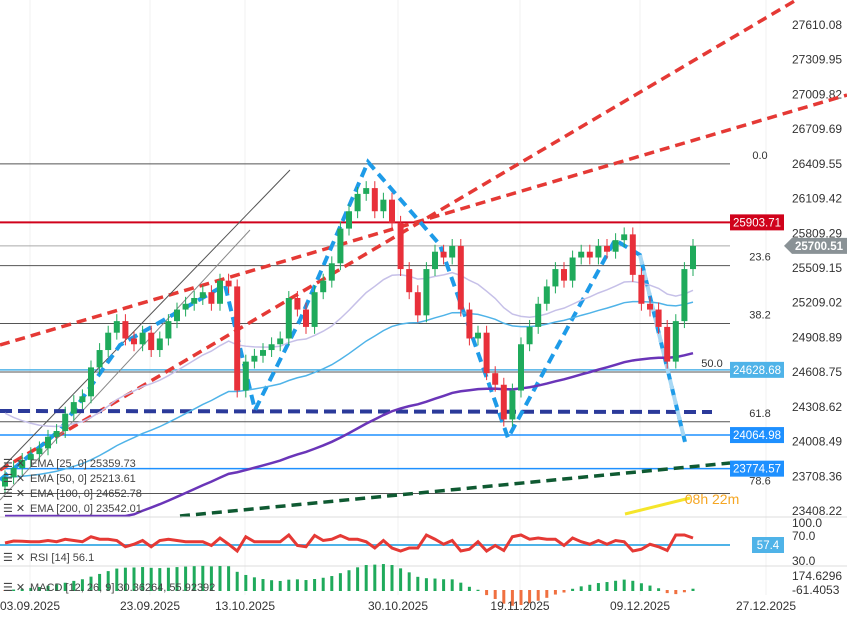 The width and height of the screenshot is (847, 617). What do you see at coordinates (14, 558) in the screenshot?
I see `rsi-legend-icons: ☰ ✕` at bounding box center [14, 558].